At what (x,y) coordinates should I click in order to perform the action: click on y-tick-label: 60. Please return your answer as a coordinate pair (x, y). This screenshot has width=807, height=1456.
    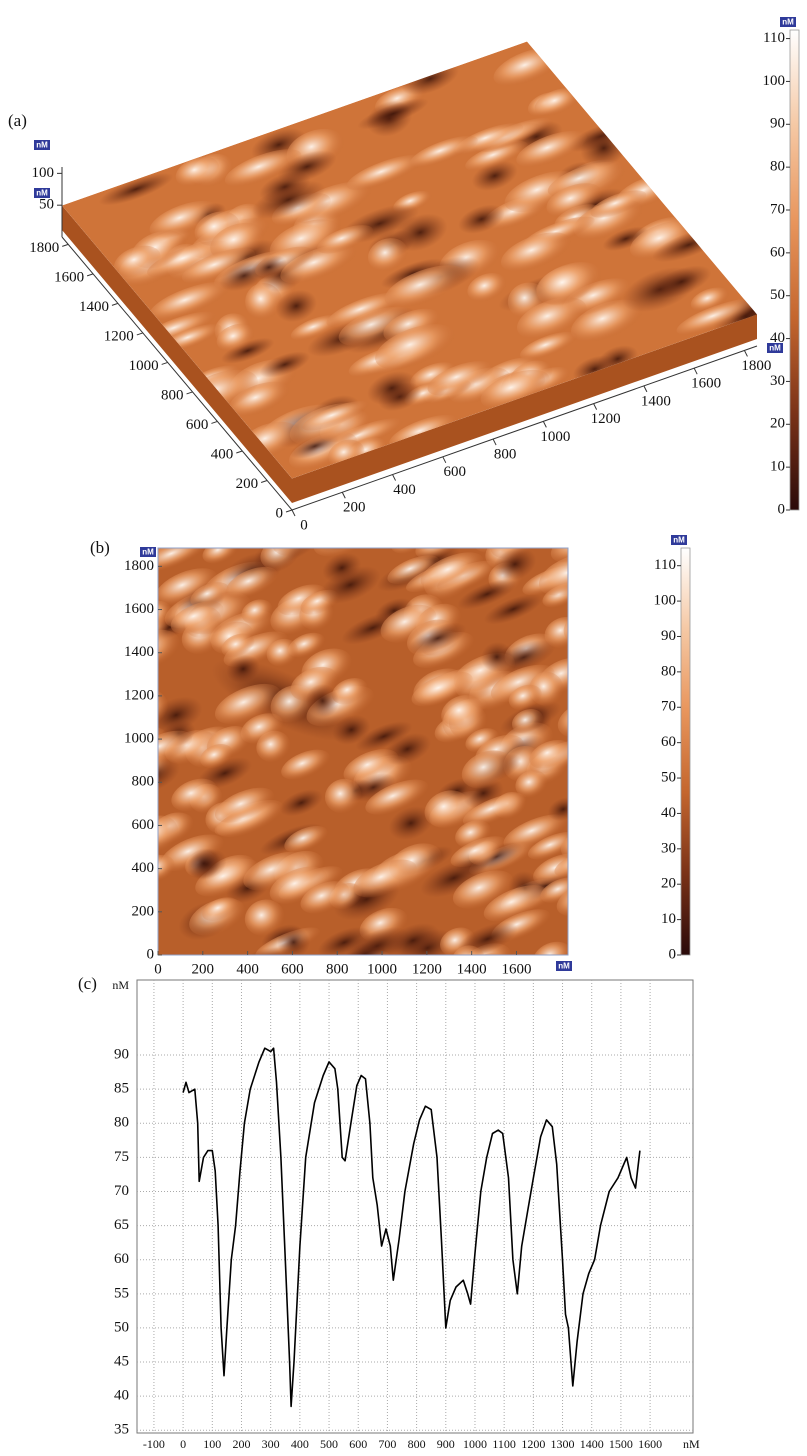
    Looking at the image, I should click on (121, 1259).